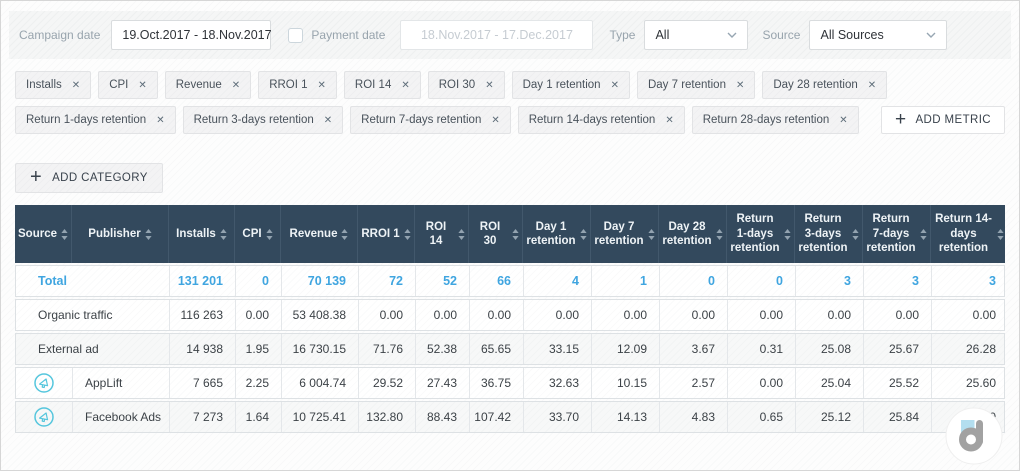 The image size is (1020, 471). Describe the element at coordinates (558, 281) in the screenshot. I see `value-cell-day-1-retention: 4` at that location.